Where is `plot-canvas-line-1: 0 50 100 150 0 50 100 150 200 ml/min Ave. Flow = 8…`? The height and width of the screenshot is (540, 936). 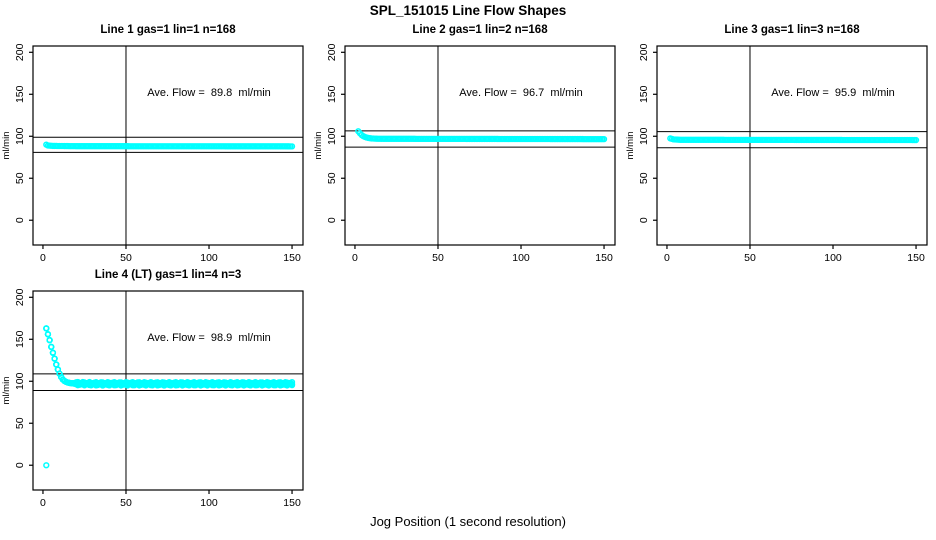
plot-canvas-line-1: 0 50 100 150 0 50 100 150 200 ml/min Ave. Flow = 8… is located at coordinates (152, 153).